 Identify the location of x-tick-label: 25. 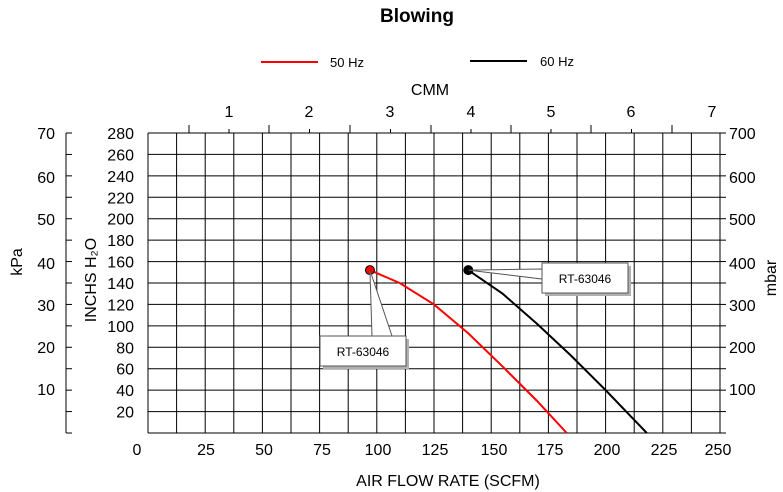
(206, 450).